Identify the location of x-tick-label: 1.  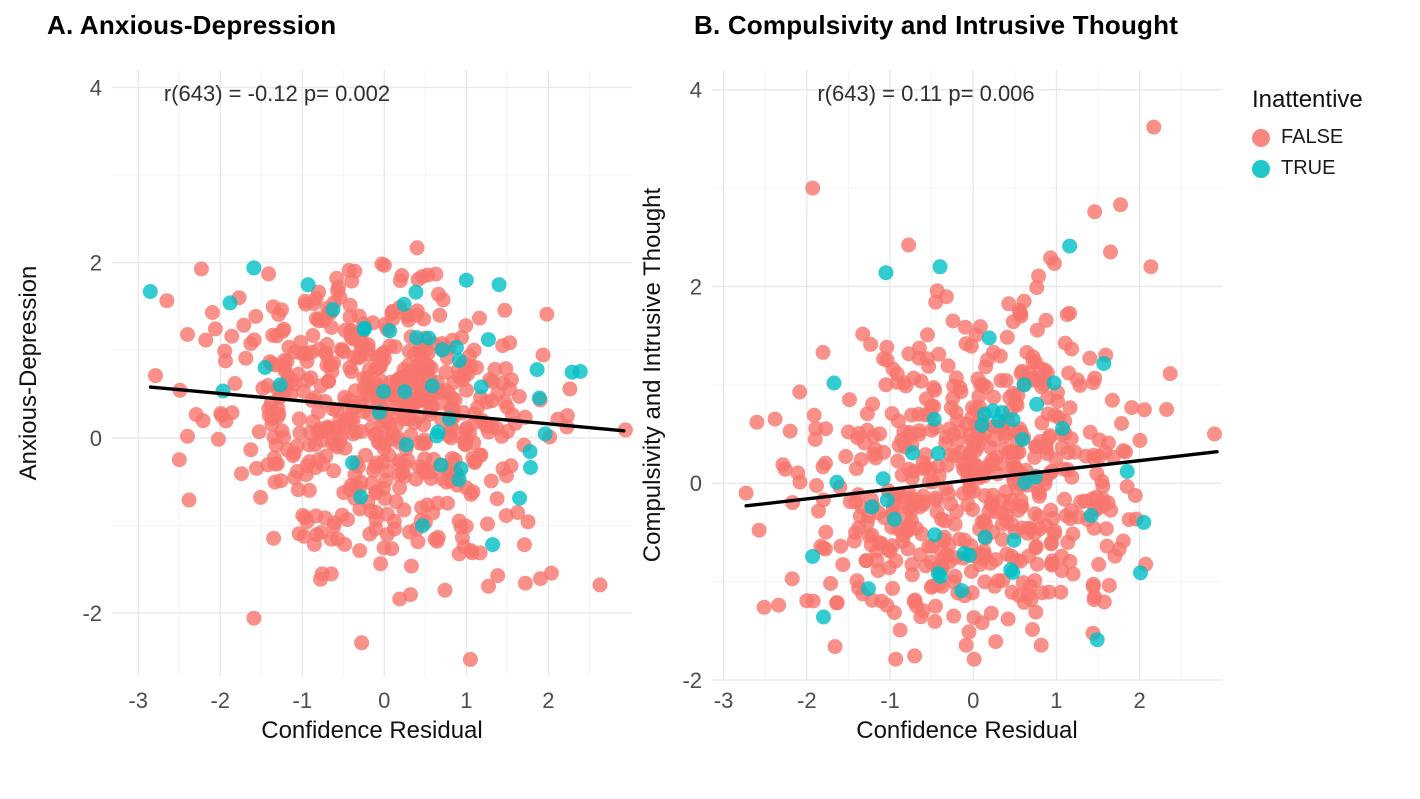
(1056, 700).